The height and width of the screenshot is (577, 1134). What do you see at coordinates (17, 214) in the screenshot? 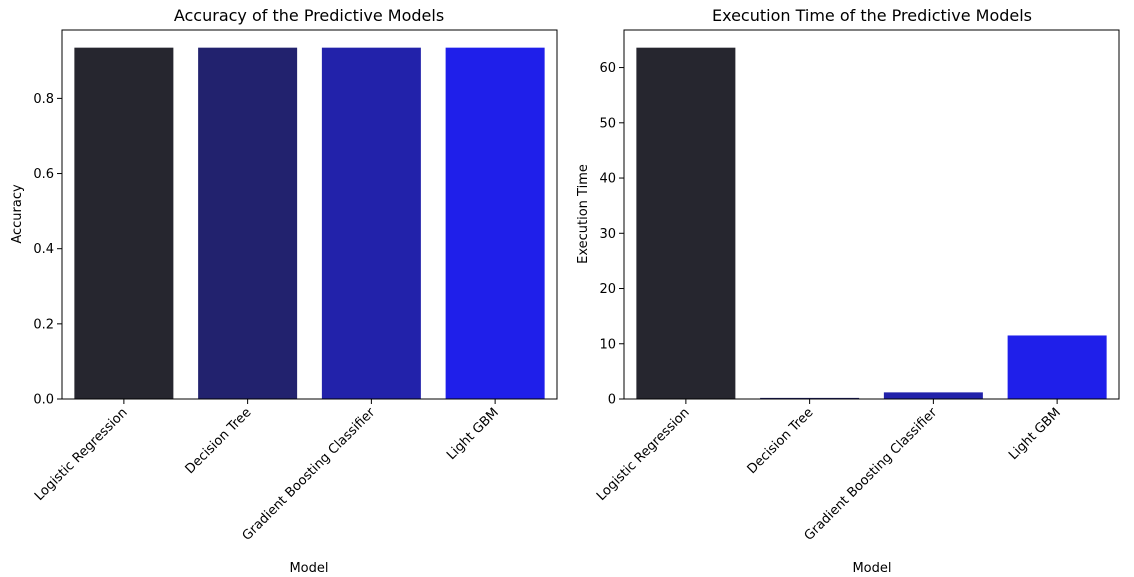
I see `y-axis-label: Accuracy` at bounding box center [17, 214].